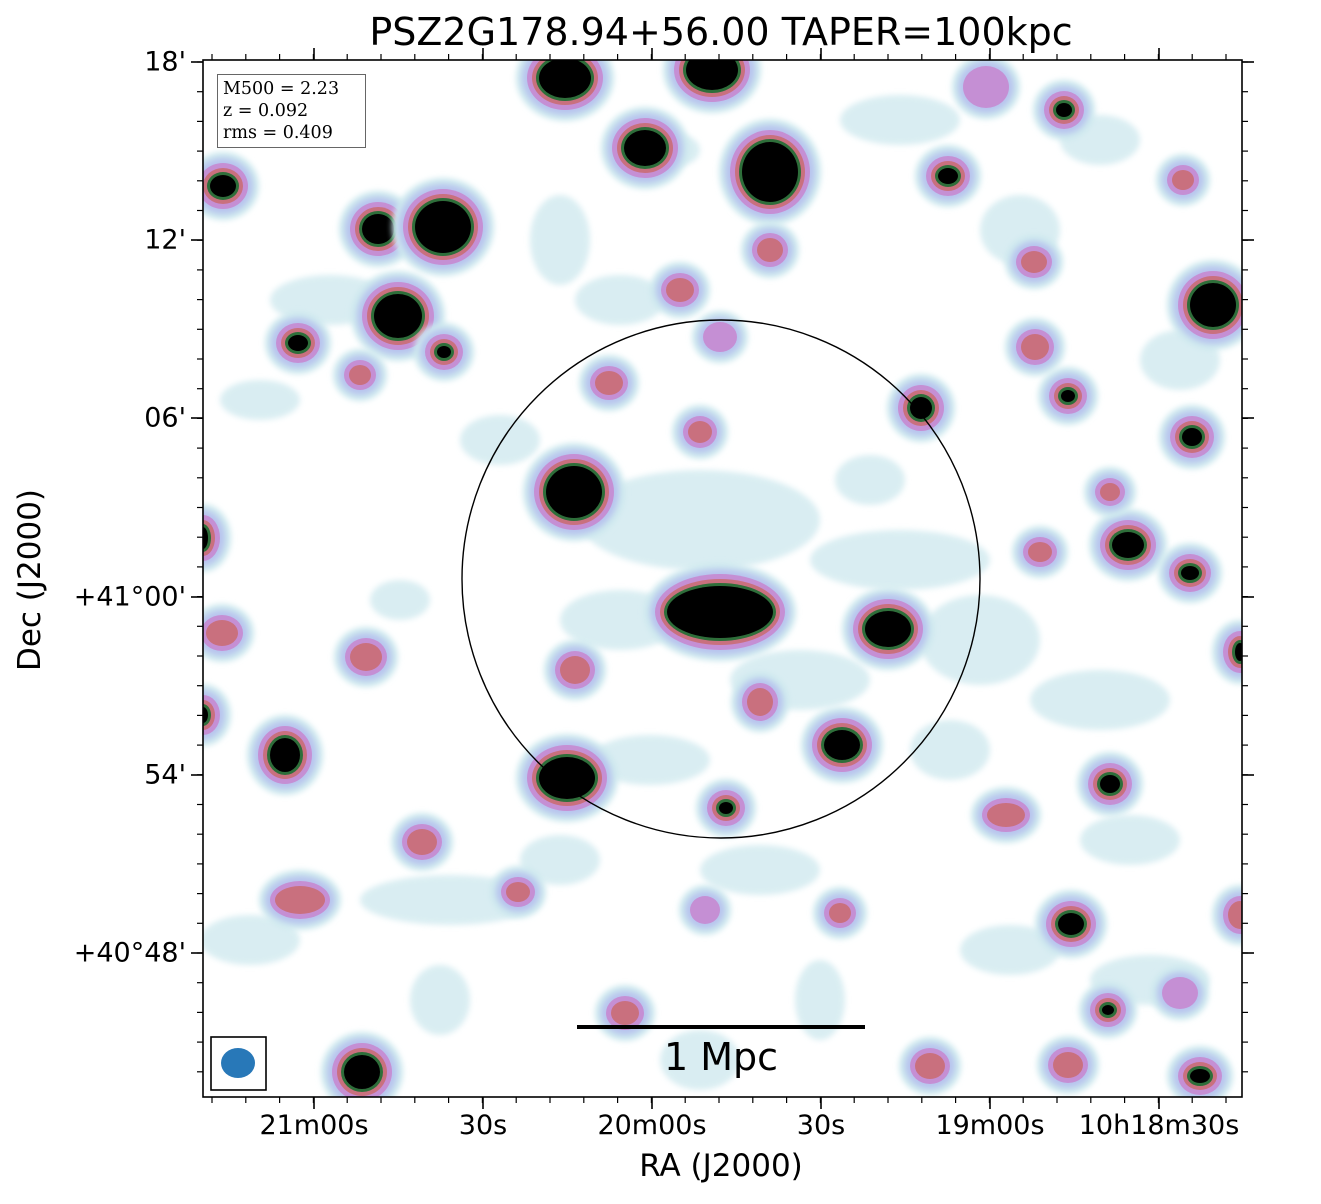 This screenshot has width=1321, height=1204. I want to click on m500-value: M500 = 2.23, so click(281, 89).